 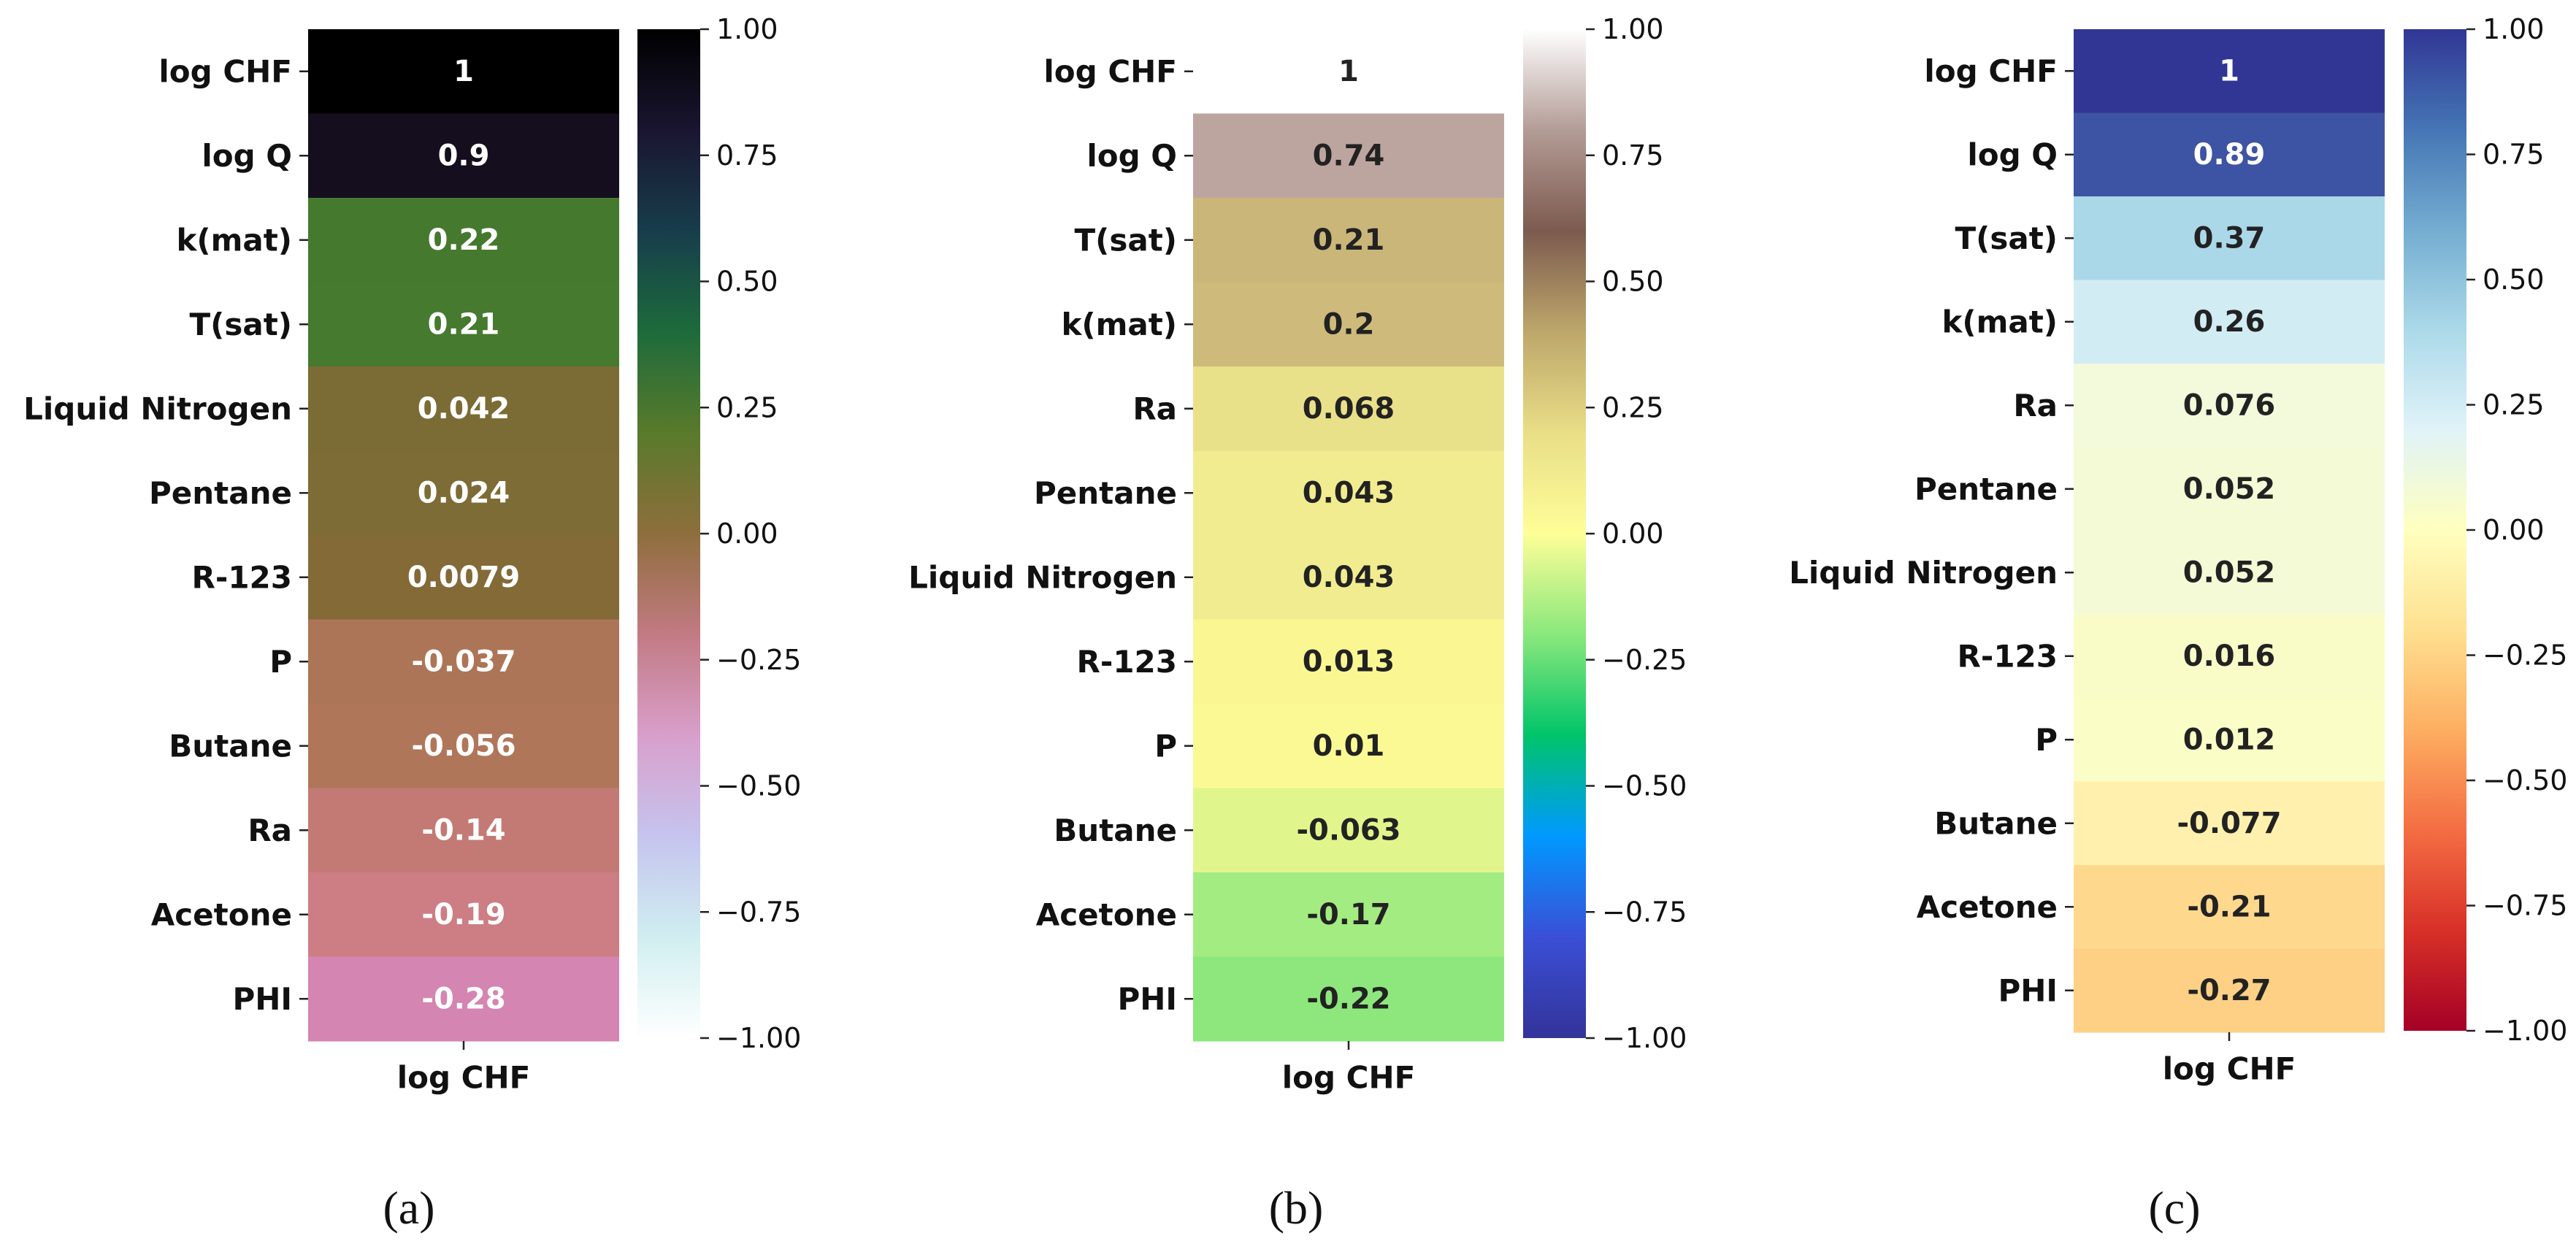 I want to click on row-label: log Q, so click(x=1131, y=156).